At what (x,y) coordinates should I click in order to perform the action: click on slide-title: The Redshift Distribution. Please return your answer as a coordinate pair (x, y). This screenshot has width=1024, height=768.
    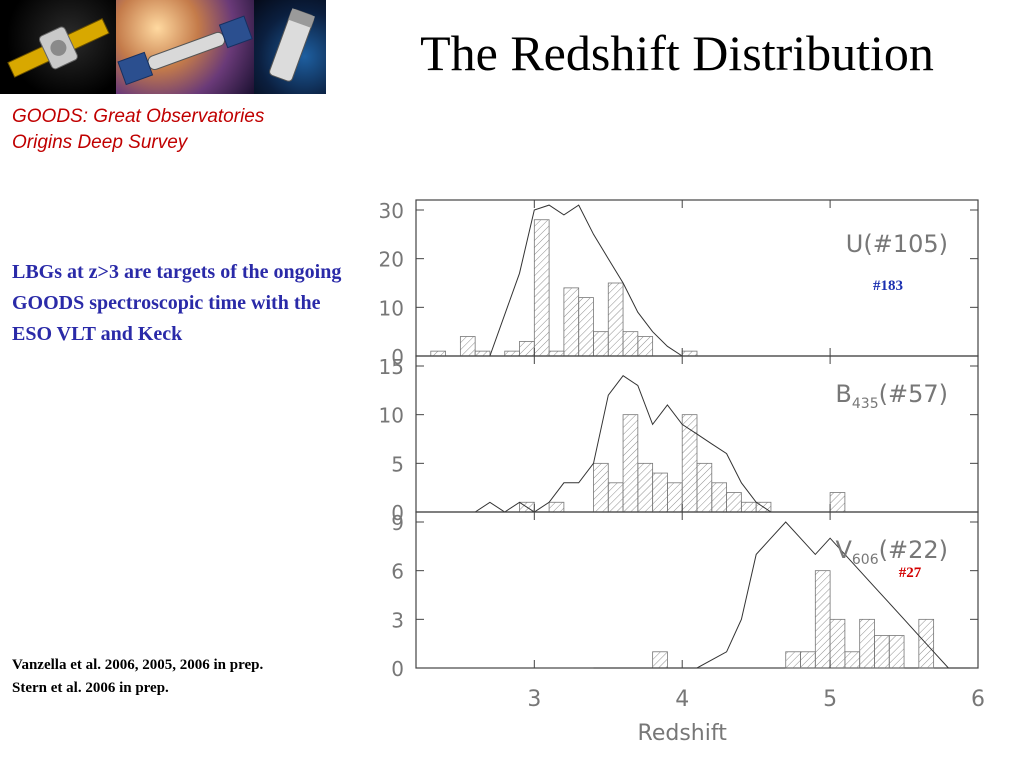
    Looking at the image, I should click on (677, 53).